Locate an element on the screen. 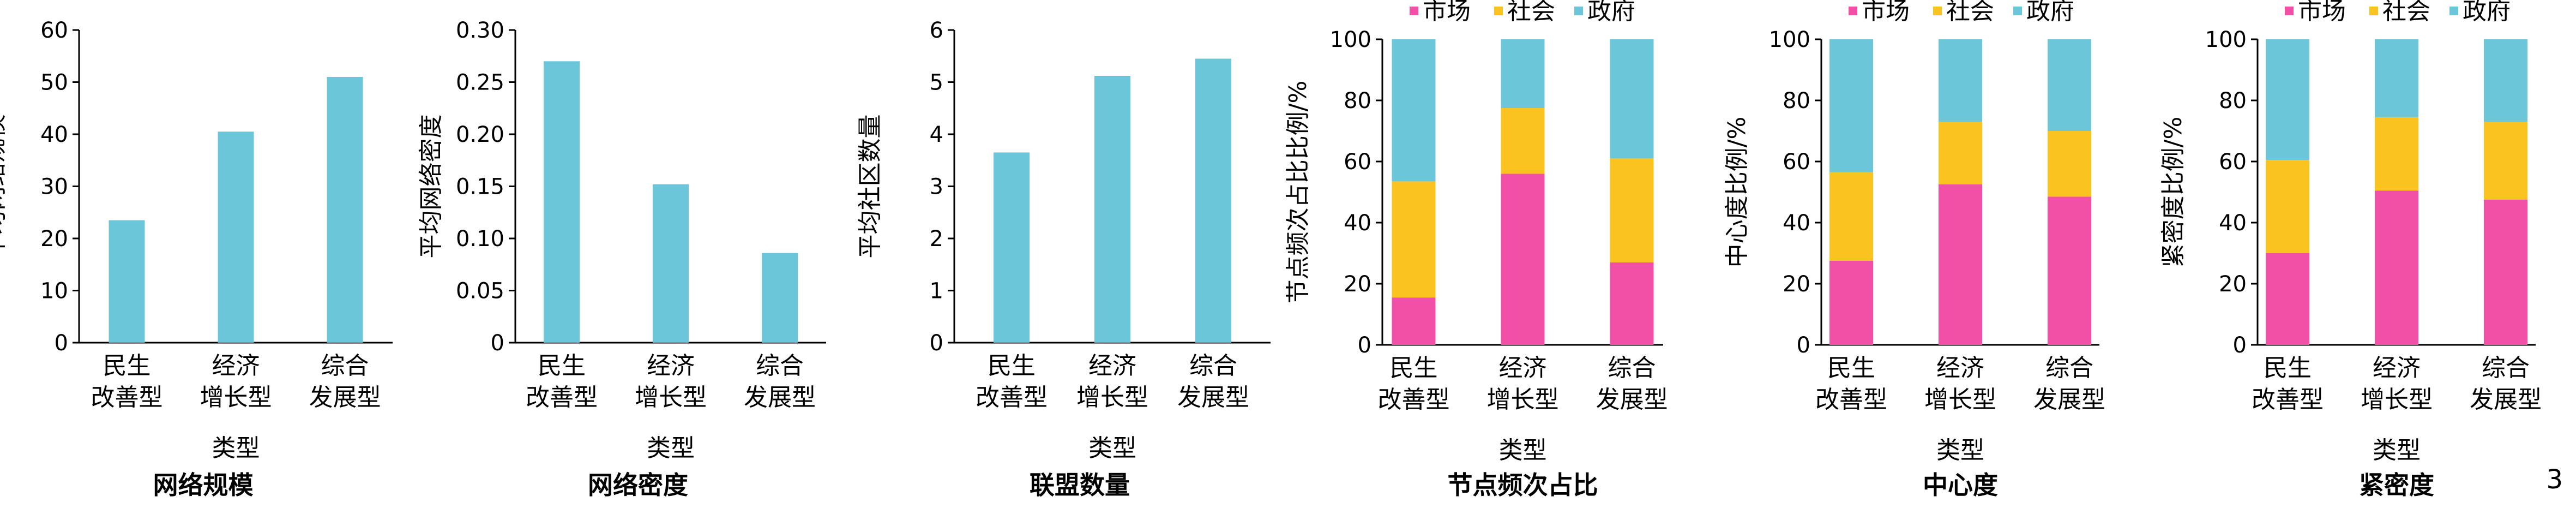  y-tick-label: 30 is located at coordinates (54, 187).